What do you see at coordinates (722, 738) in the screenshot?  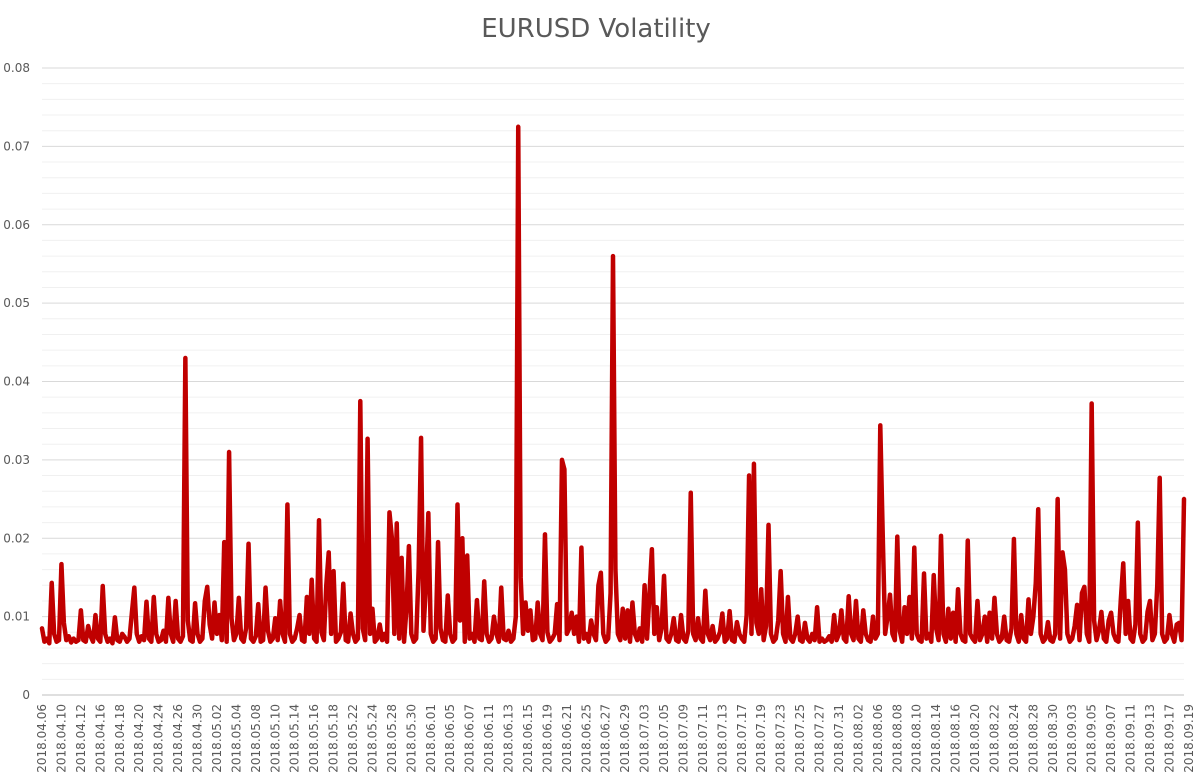 I see `x-tick-label: 2018.07.13` at bounding box center [722, 738].